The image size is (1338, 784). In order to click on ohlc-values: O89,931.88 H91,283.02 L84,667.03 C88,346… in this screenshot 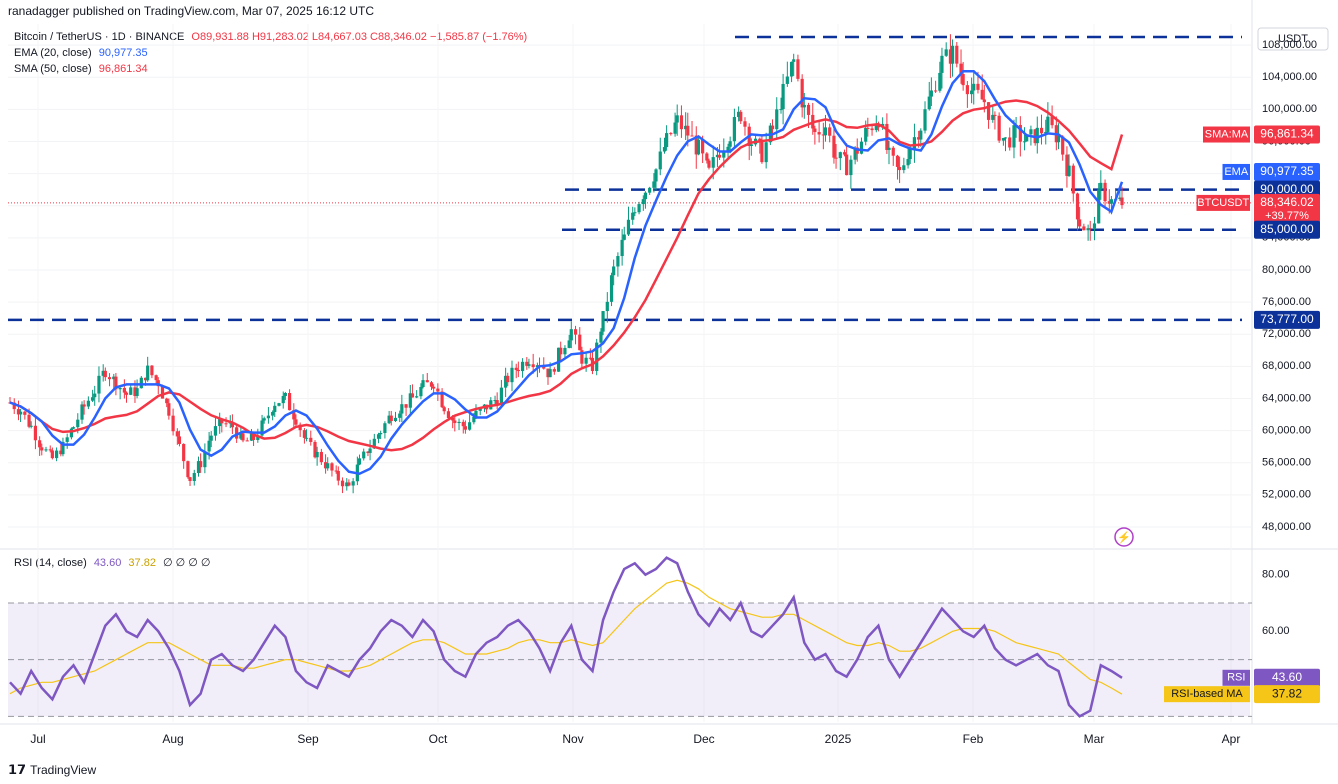, I will do `click(359, 37)`.